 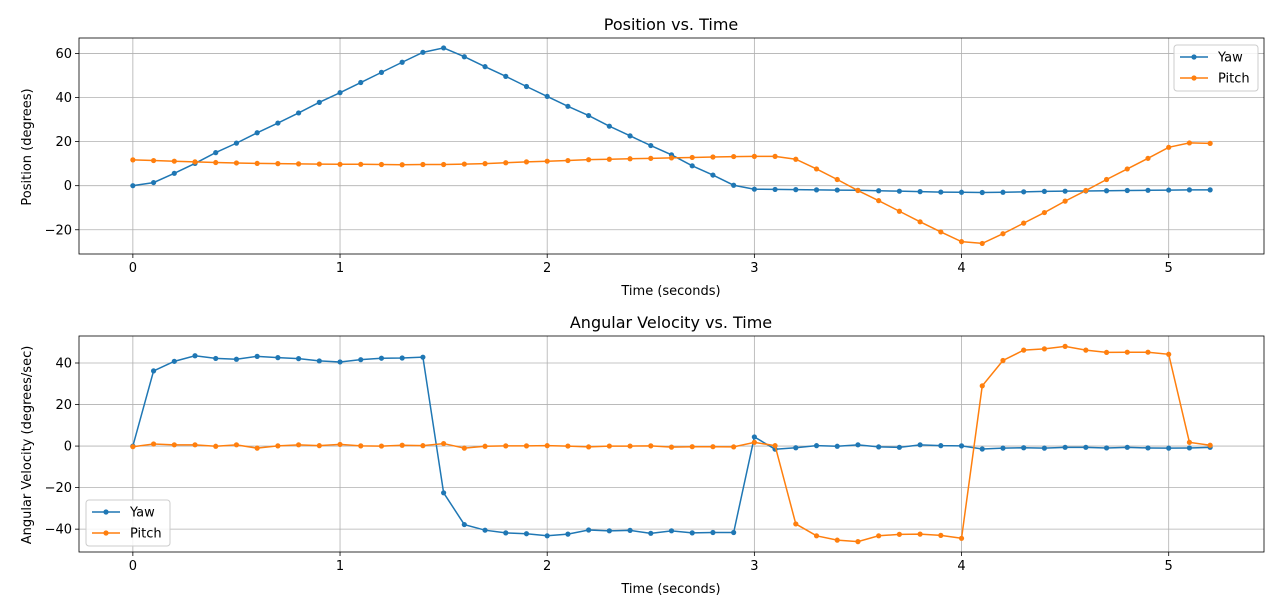 I want to click on legend-label-pitch: Pitch, so click(x=146, y=534).